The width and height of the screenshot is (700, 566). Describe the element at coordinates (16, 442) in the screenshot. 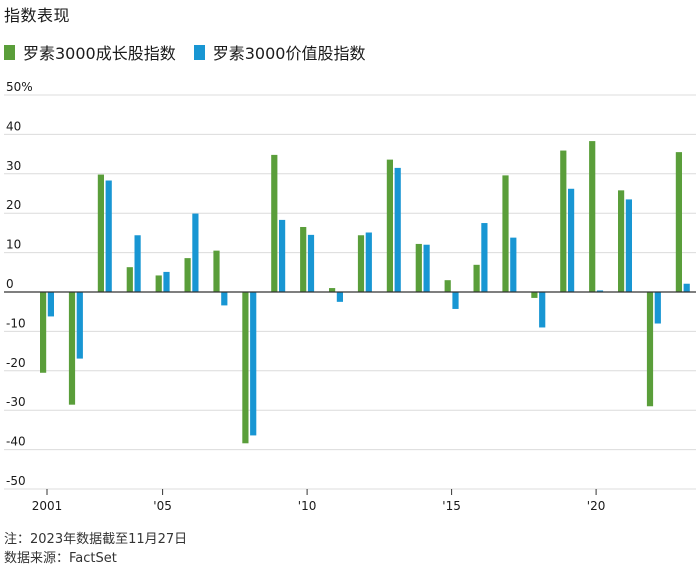

I see `y-tick-label: -40` at that location.